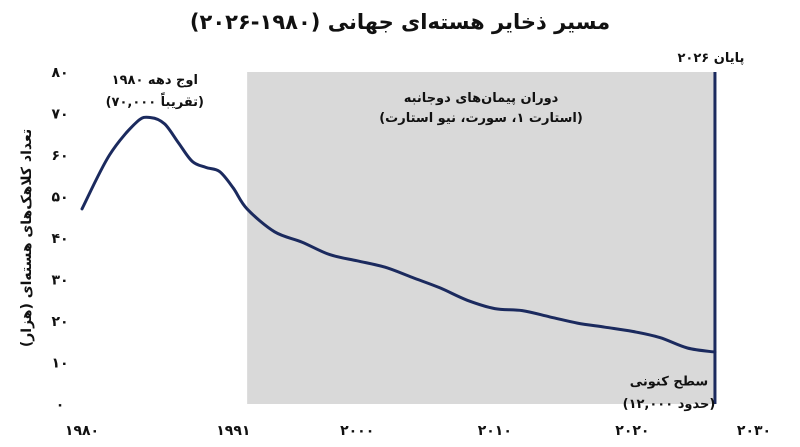 This screenshot has width=800, height=447. Describe the element at coordinates (82, 431) in the screenshot. I see `x-tick-label: ۱۹۸۰` at that location.